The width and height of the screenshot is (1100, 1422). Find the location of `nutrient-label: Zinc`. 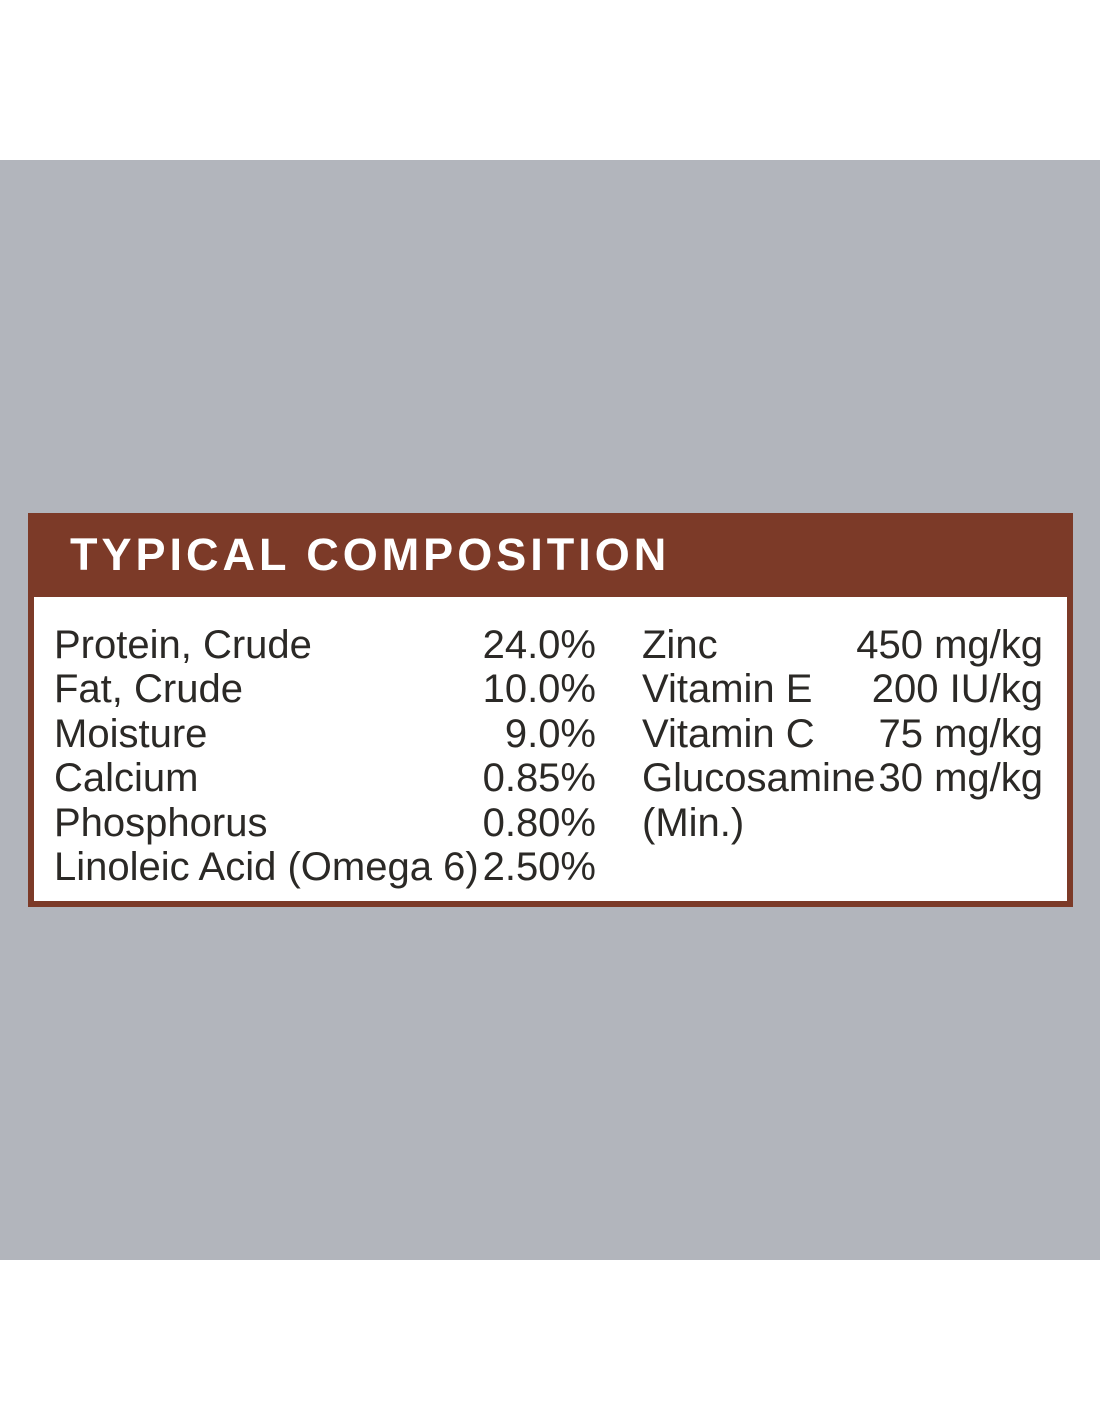

nutrient-label: Zinc is located at coordinates (680, 645).